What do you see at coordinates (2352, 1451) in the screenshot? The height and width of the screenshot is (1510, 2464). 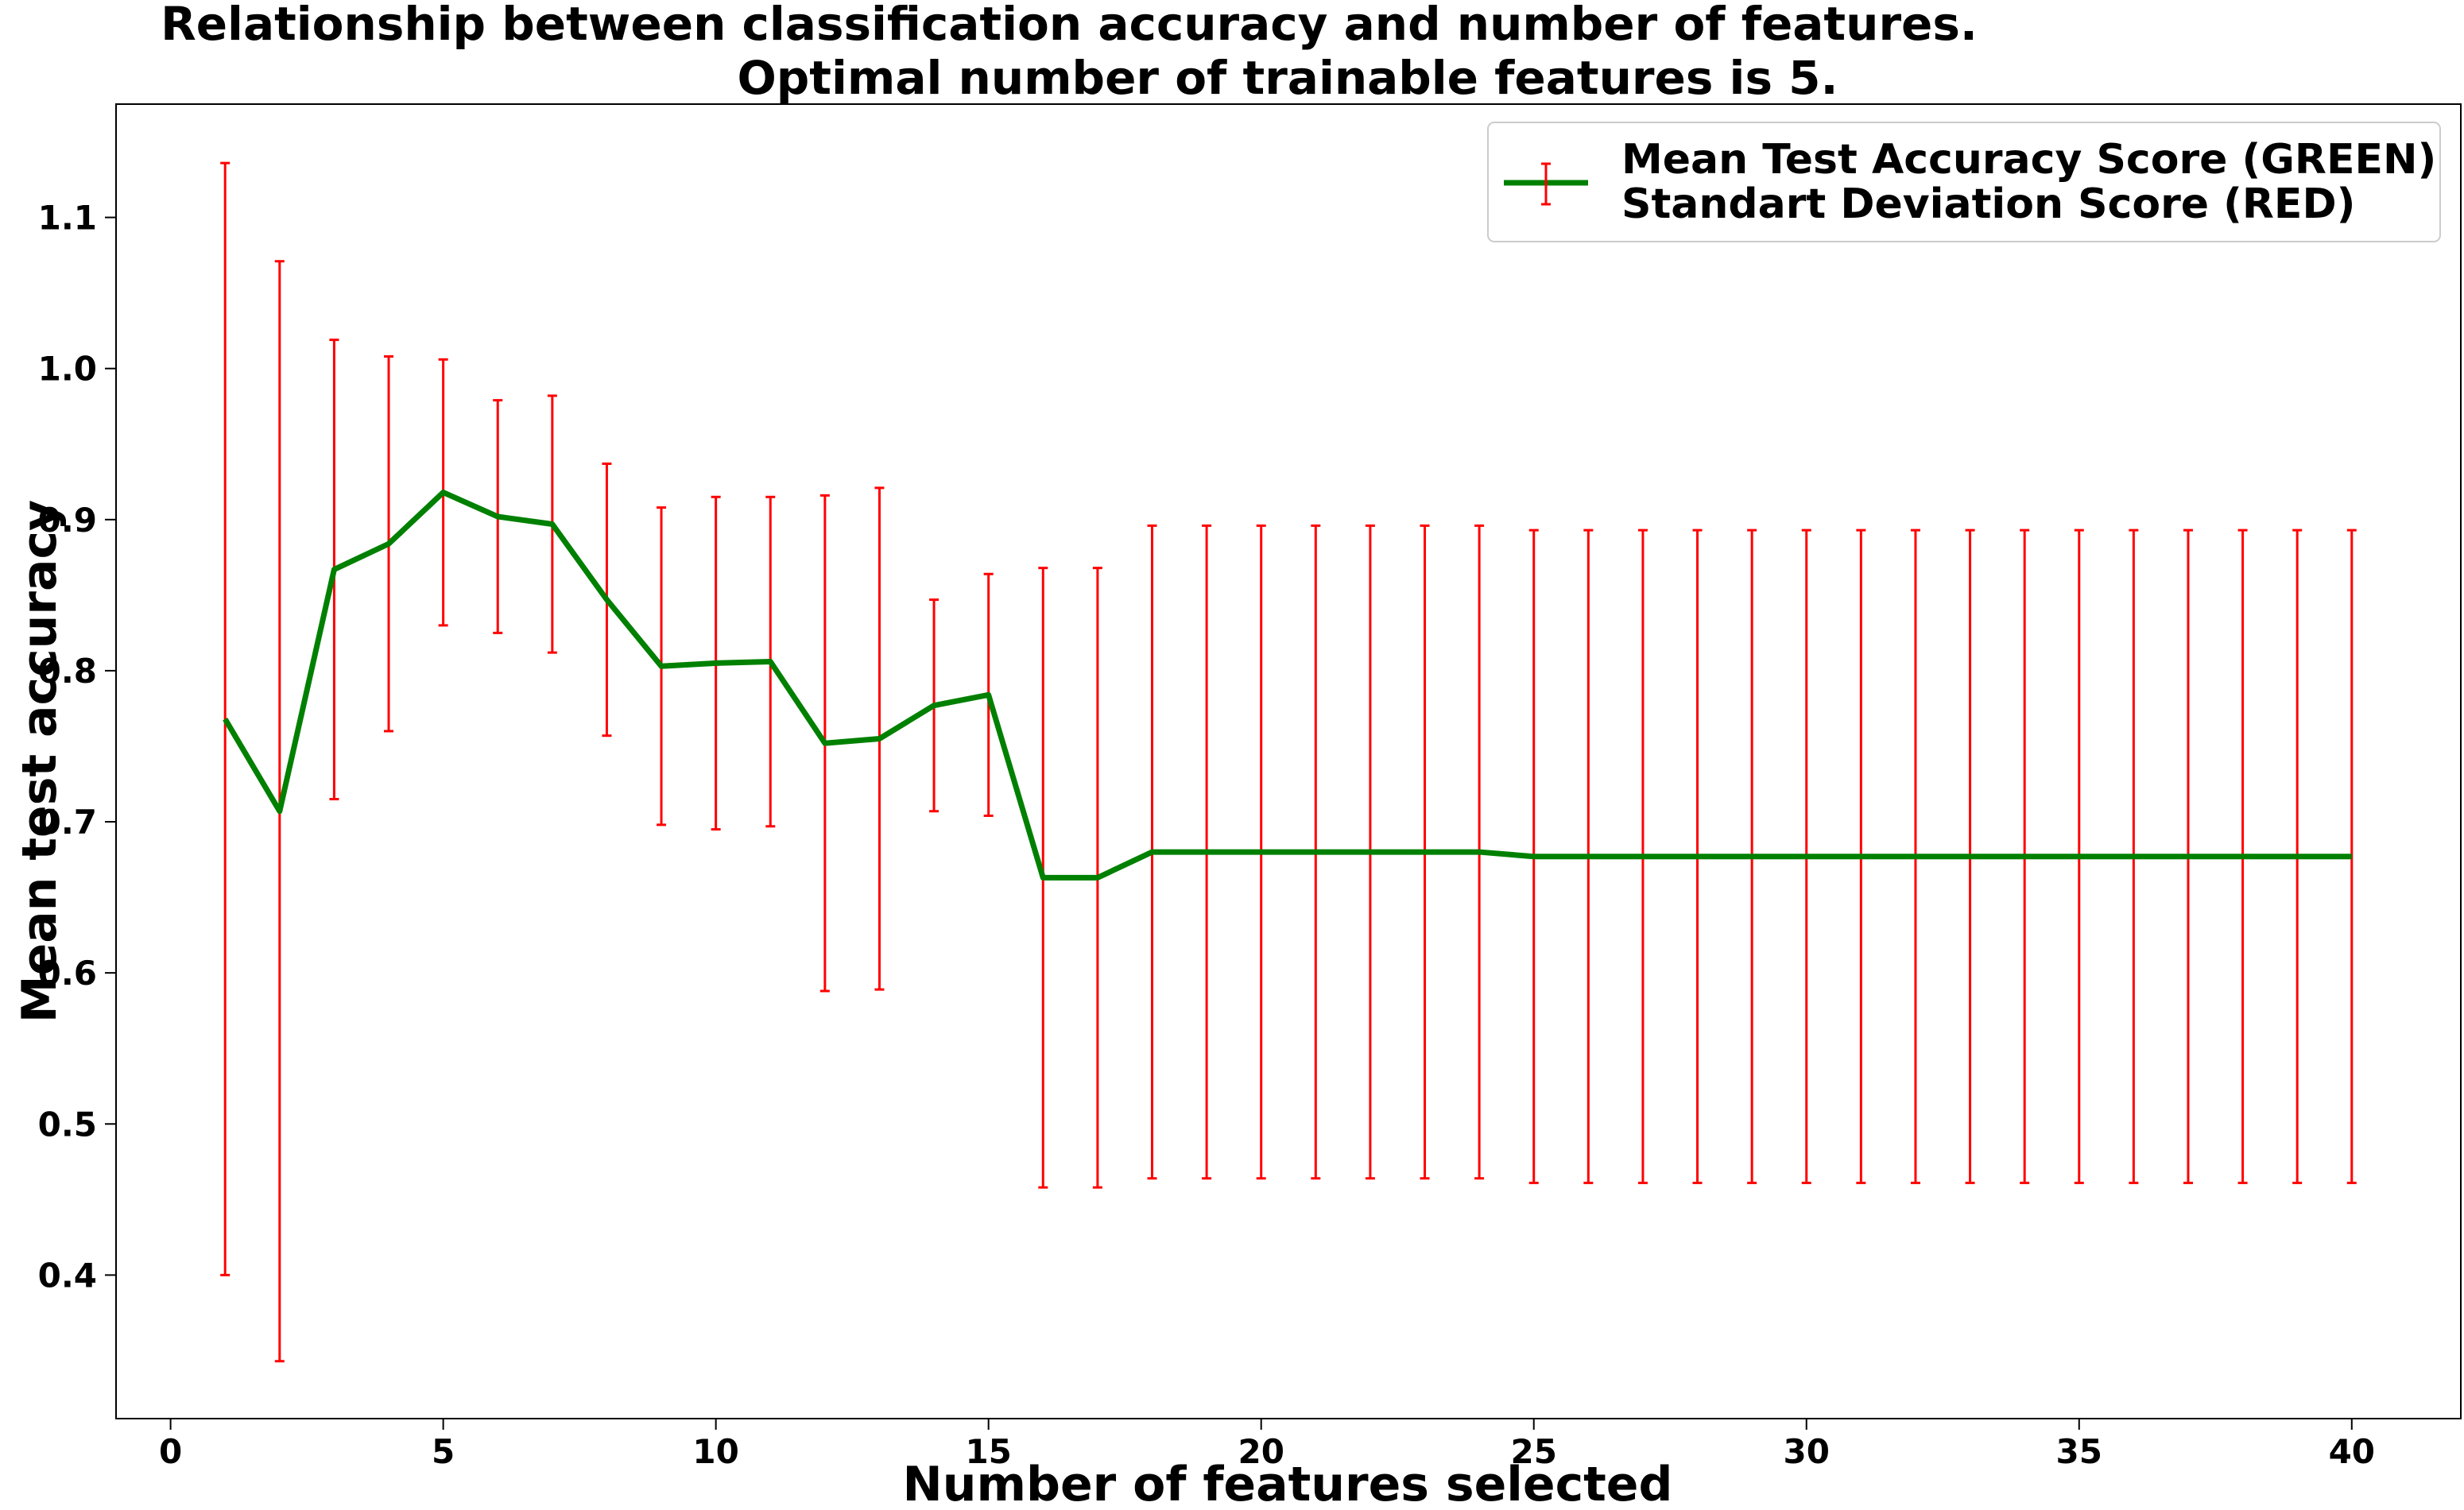 I see `x-tick-label-40: 40` at bounding box center [2352, 1451].